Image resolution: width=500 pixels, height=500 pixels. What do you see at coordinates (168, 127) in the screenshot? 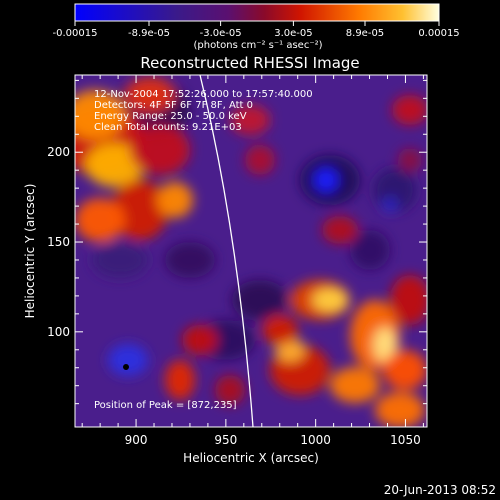
I see `annotation-method: Clean Total counts: 9.21E+03` at bounding box center [168, 127].